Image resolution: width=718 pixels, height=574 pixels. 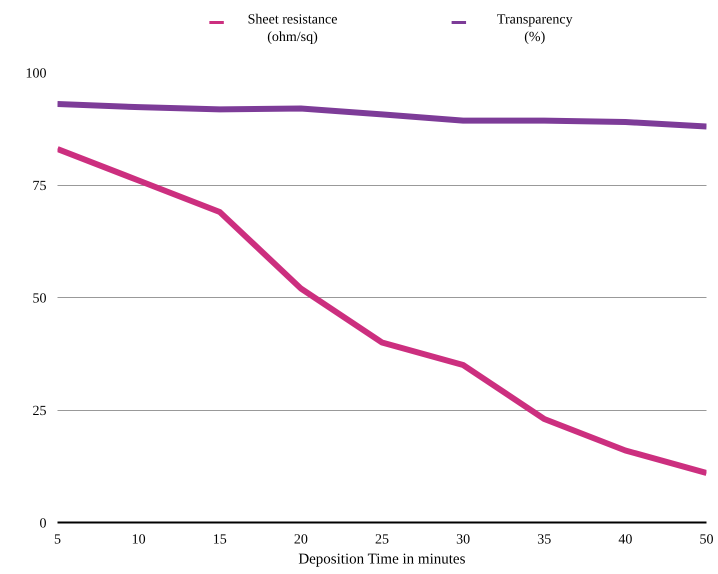 I want to click on y-tick-label: 100, so click(x=36, y=74).